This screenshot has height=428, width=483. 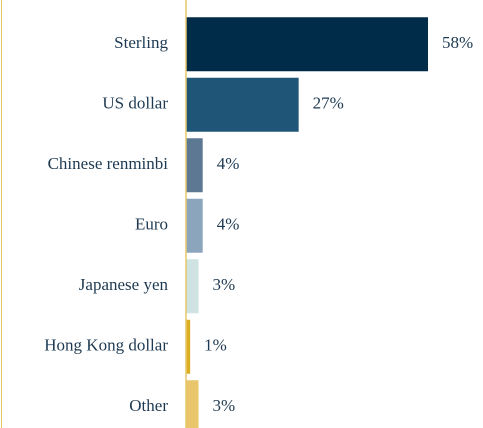 I want to click on category-label: US dollar, so click(x=135, y=103).